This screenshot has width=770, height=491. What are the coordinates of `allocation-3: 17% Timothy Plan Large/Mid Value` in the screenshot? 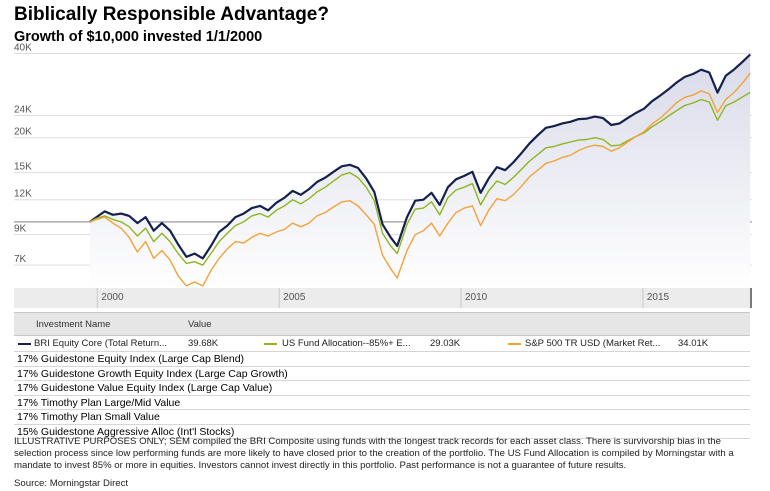 It's located at (99, 402).